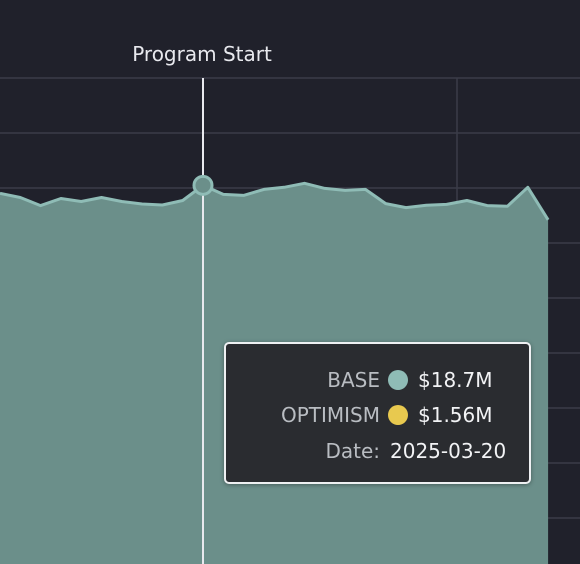  I want to click on tooltip-base-value: $18.7M, so click(455, 380).